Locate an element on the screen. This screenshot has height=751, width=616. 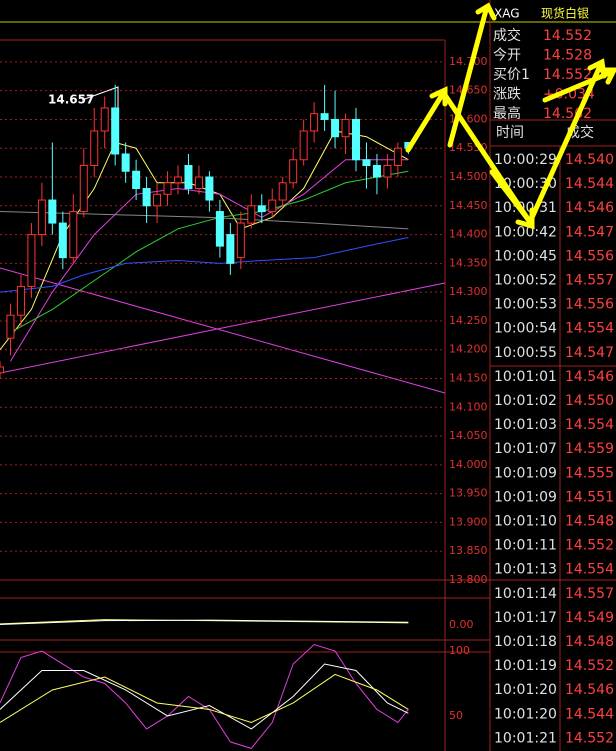
trade-time: 10:01:10 is located at coordinates (525, 522).